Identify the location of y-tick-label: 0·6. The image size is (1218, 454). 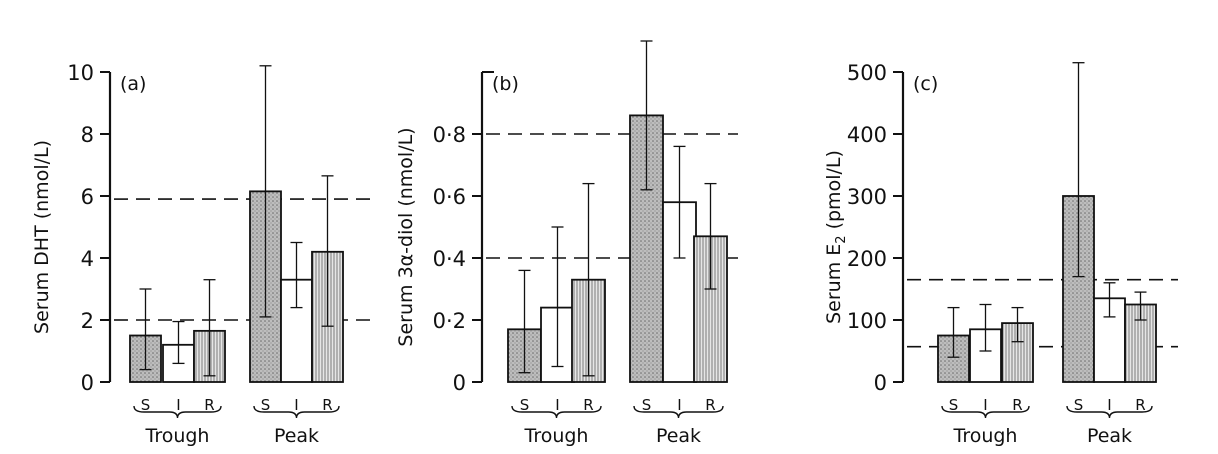
(449, 197).